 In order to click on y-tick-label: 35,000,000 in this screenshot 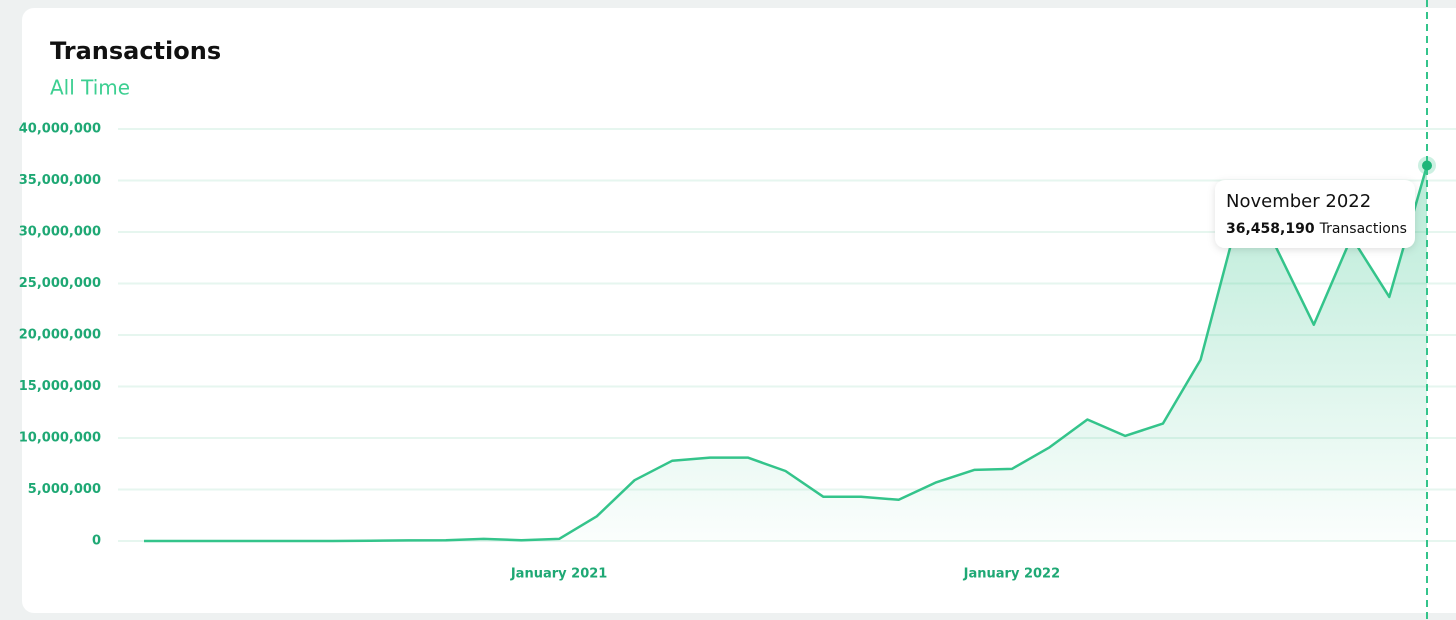, I will do `click(60, 180)`.